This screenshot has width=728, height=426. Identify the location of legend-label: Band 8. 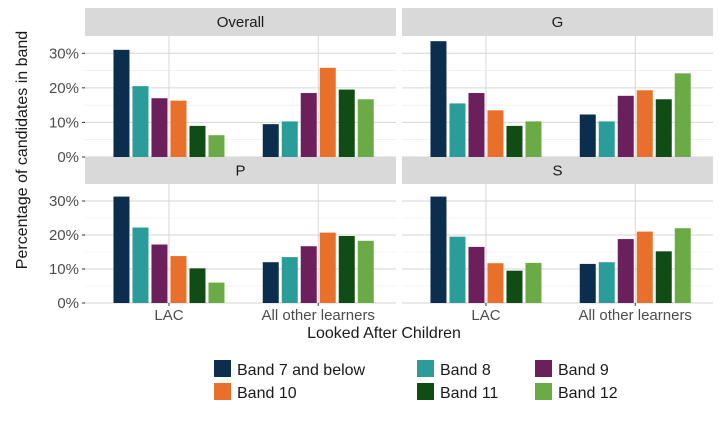
(465, 370).